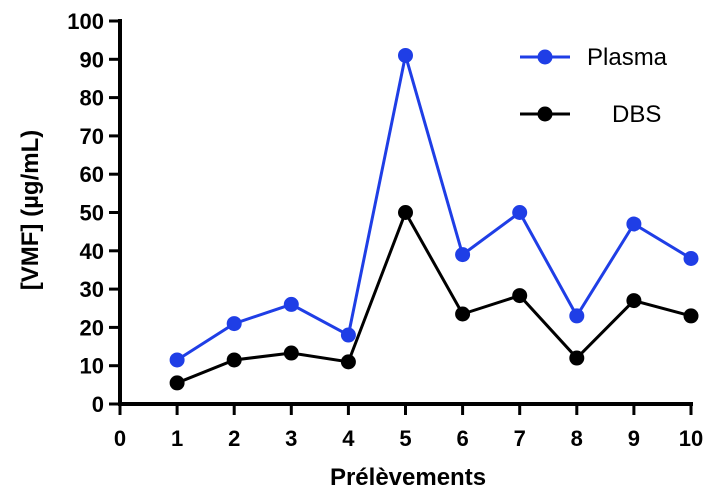  I want to click on legend-label: Plasma, so click(627, 57).